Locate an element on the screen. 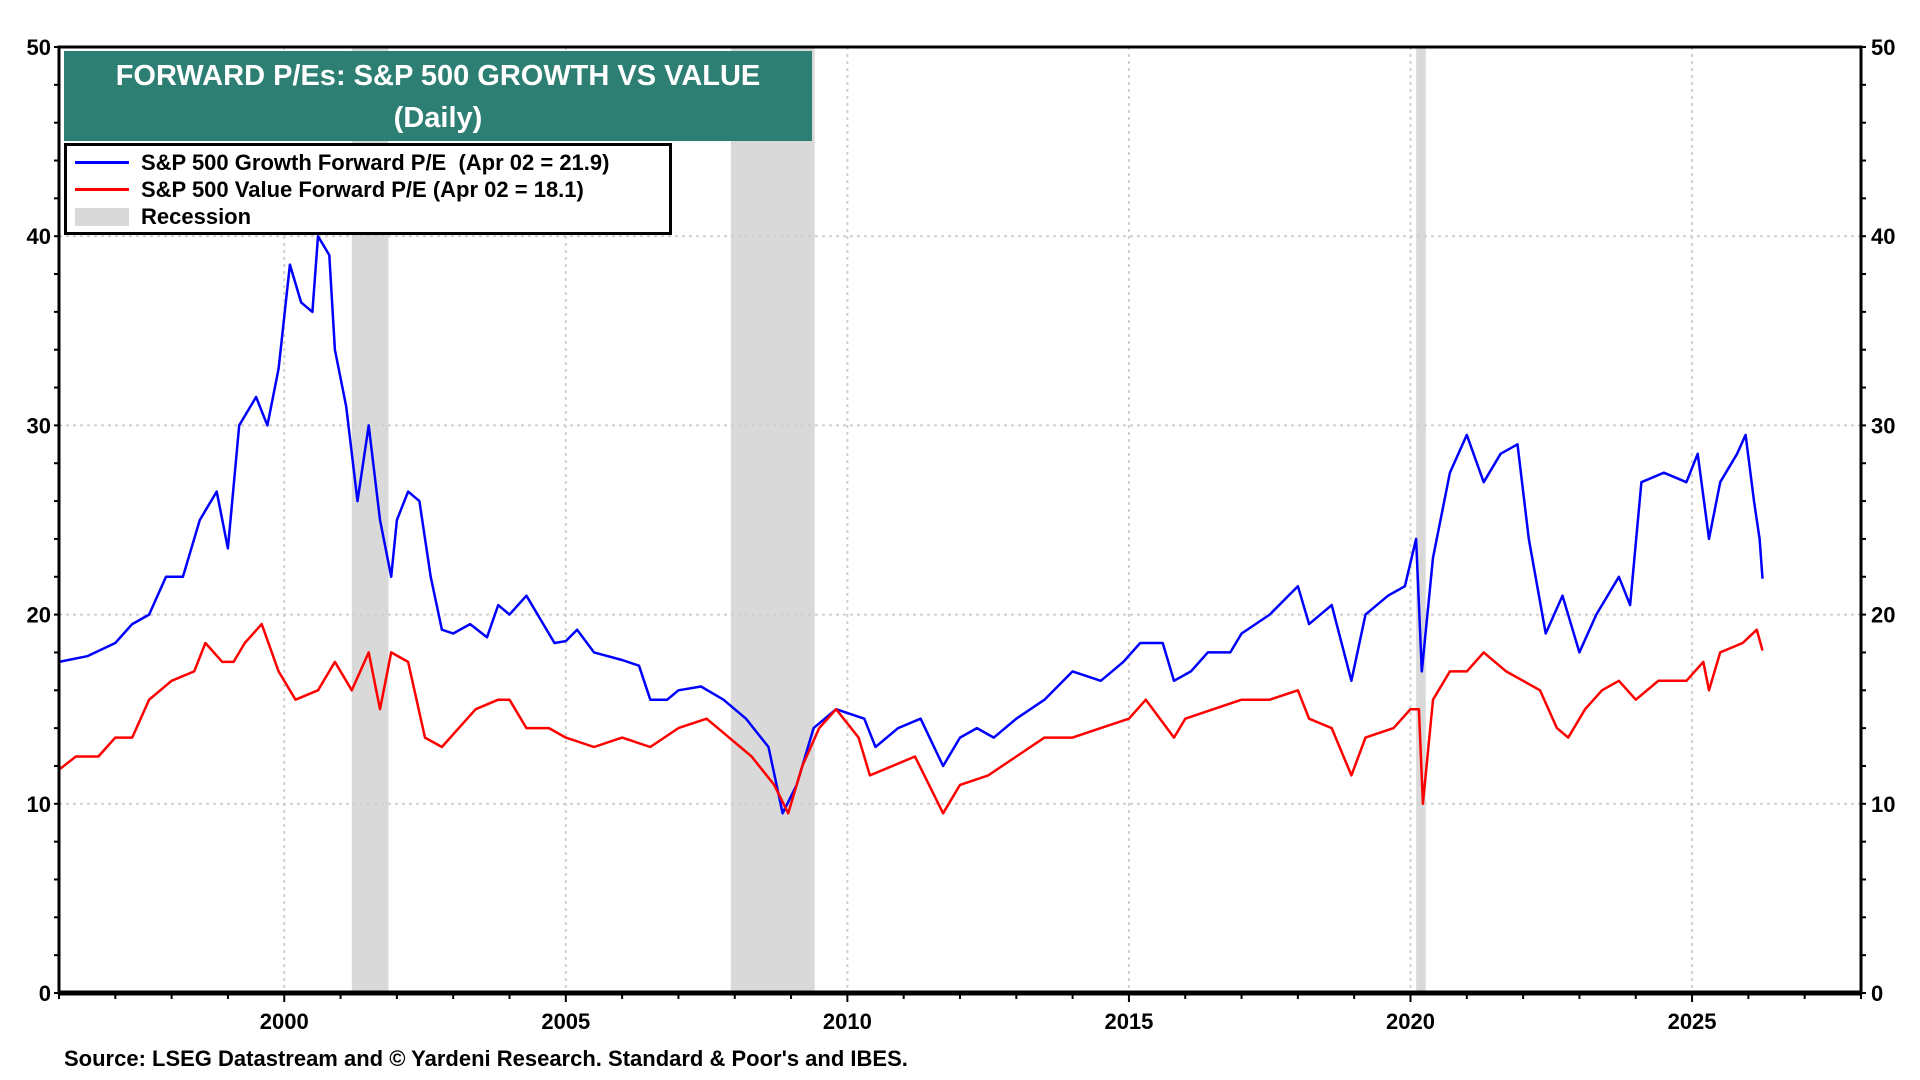 The image size is (1920, 1080). chart-title: FORWARD P/Es: S&P 500 GROWTH VS VALUE is located at coordinates (438, 76).